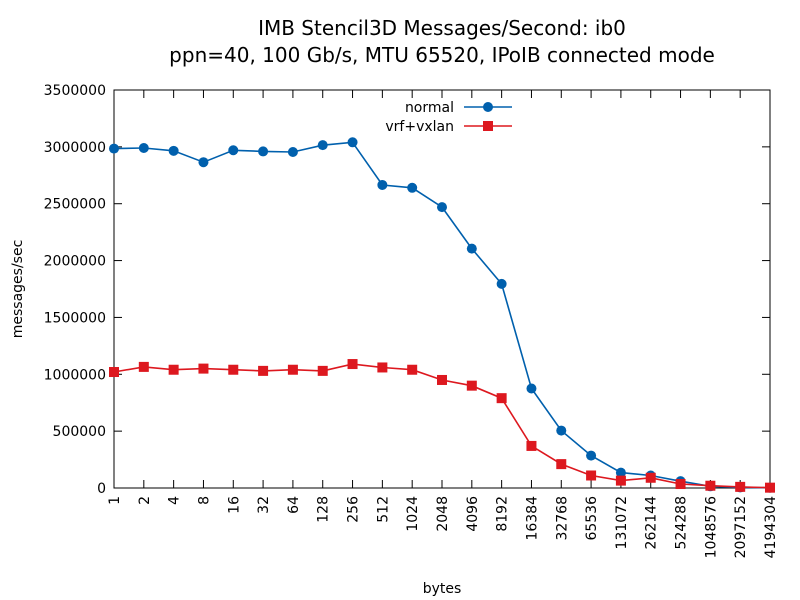 Image resolution: width=800 pixels, height=600 pixels. I want to click on x-axis-label: bytes, so click(442, 589).